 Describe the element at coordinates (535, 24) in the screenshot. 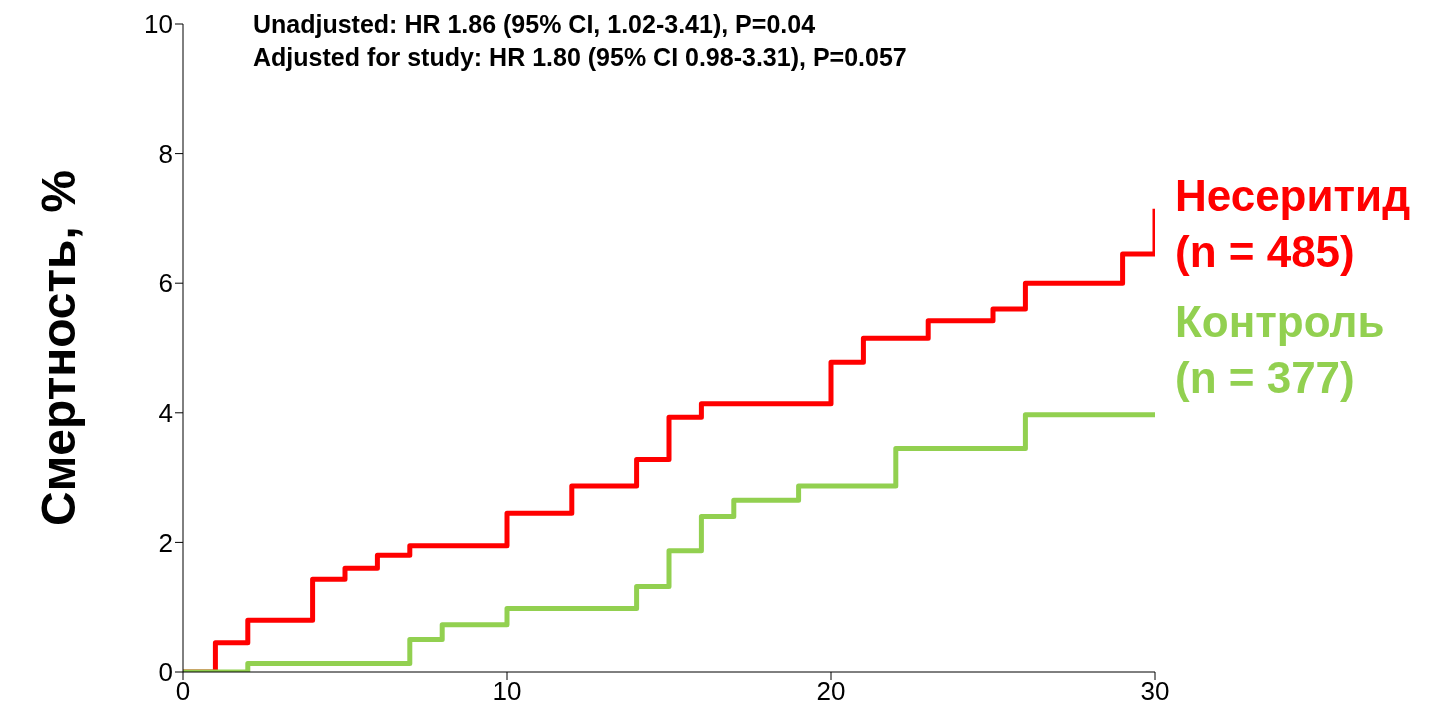

I see `annotation: Unadjusted: HR 1.86 (95% CI, 1.02-3.41), P=0.04` at that location.